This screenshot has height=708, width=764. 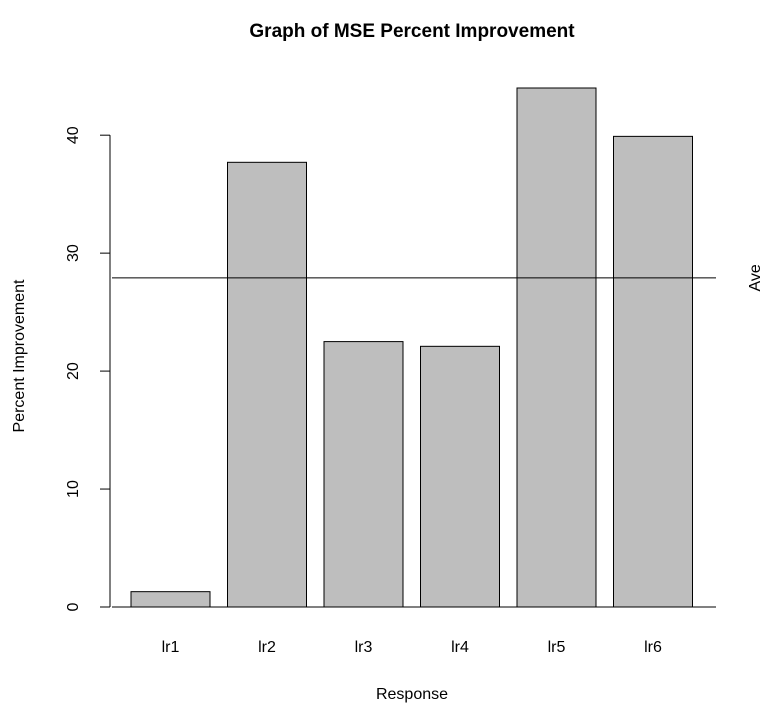 I want to click on bar-lr6, so click(x=653, y=371).